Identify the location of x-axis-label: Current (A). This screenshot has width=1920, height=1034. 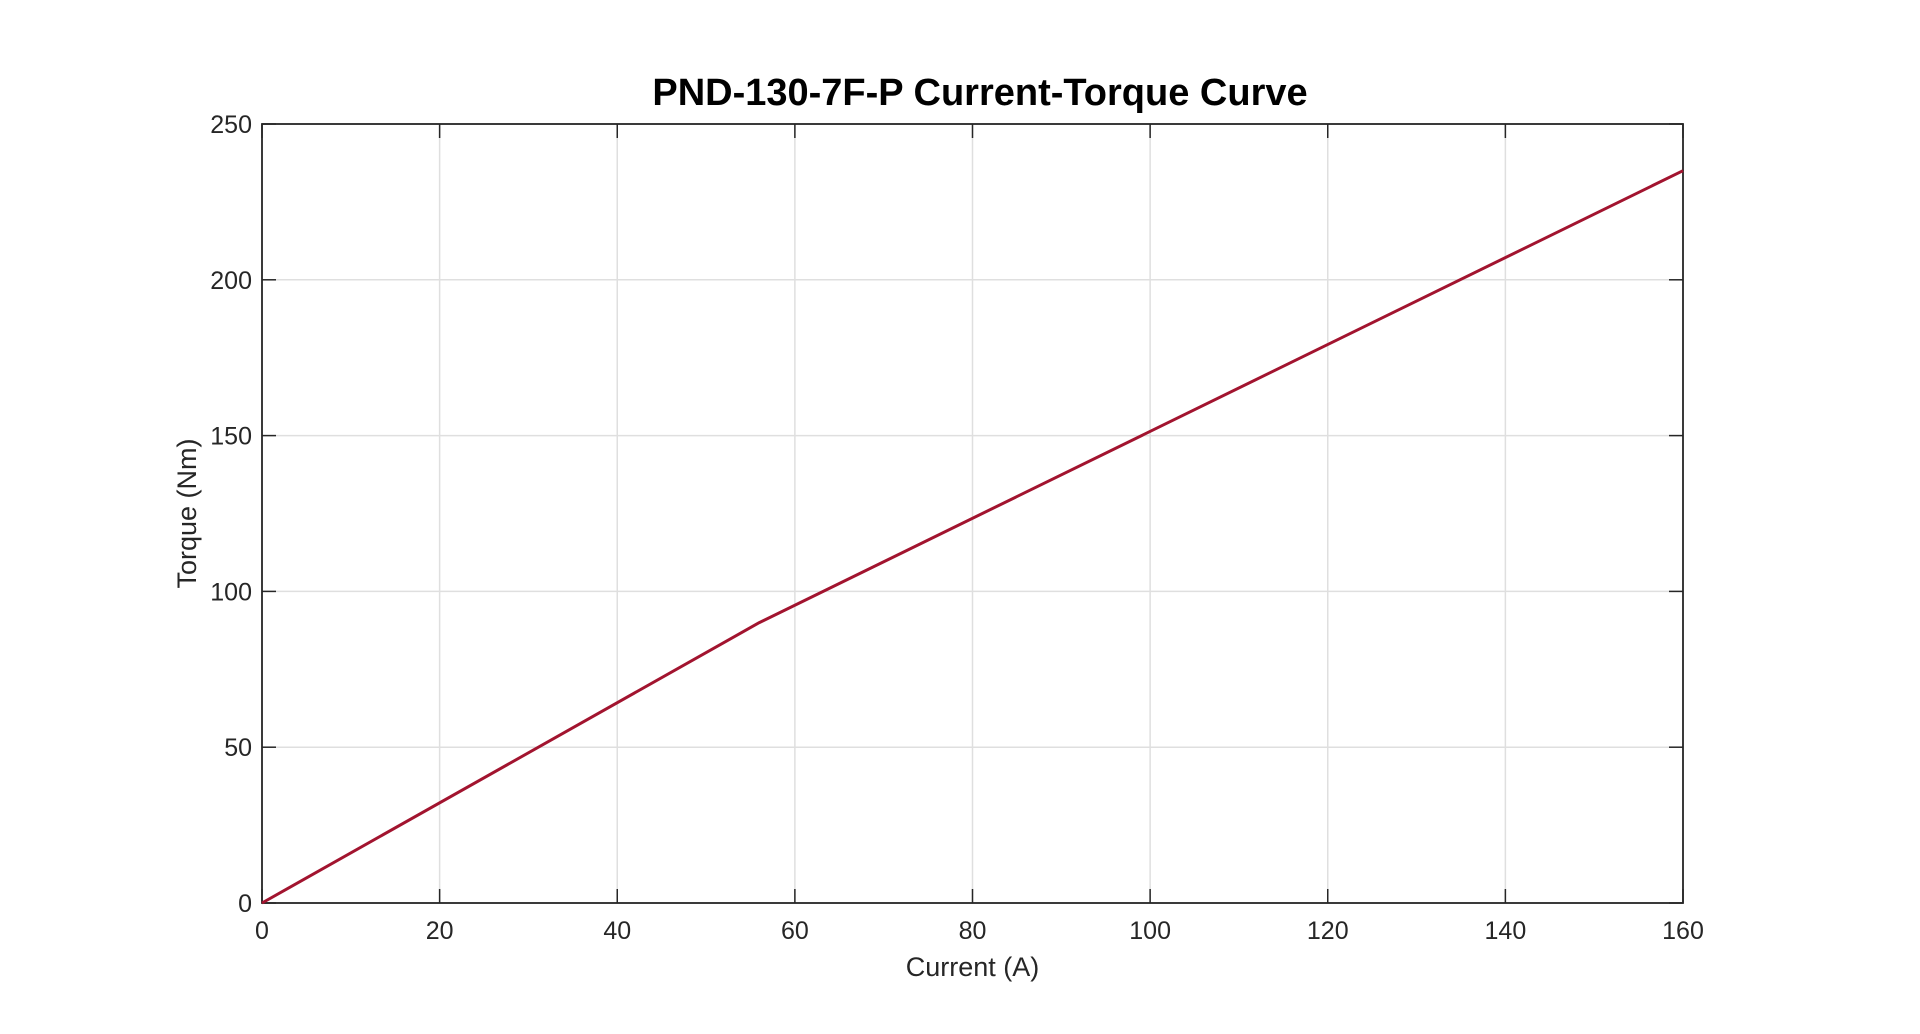
(973, 967).